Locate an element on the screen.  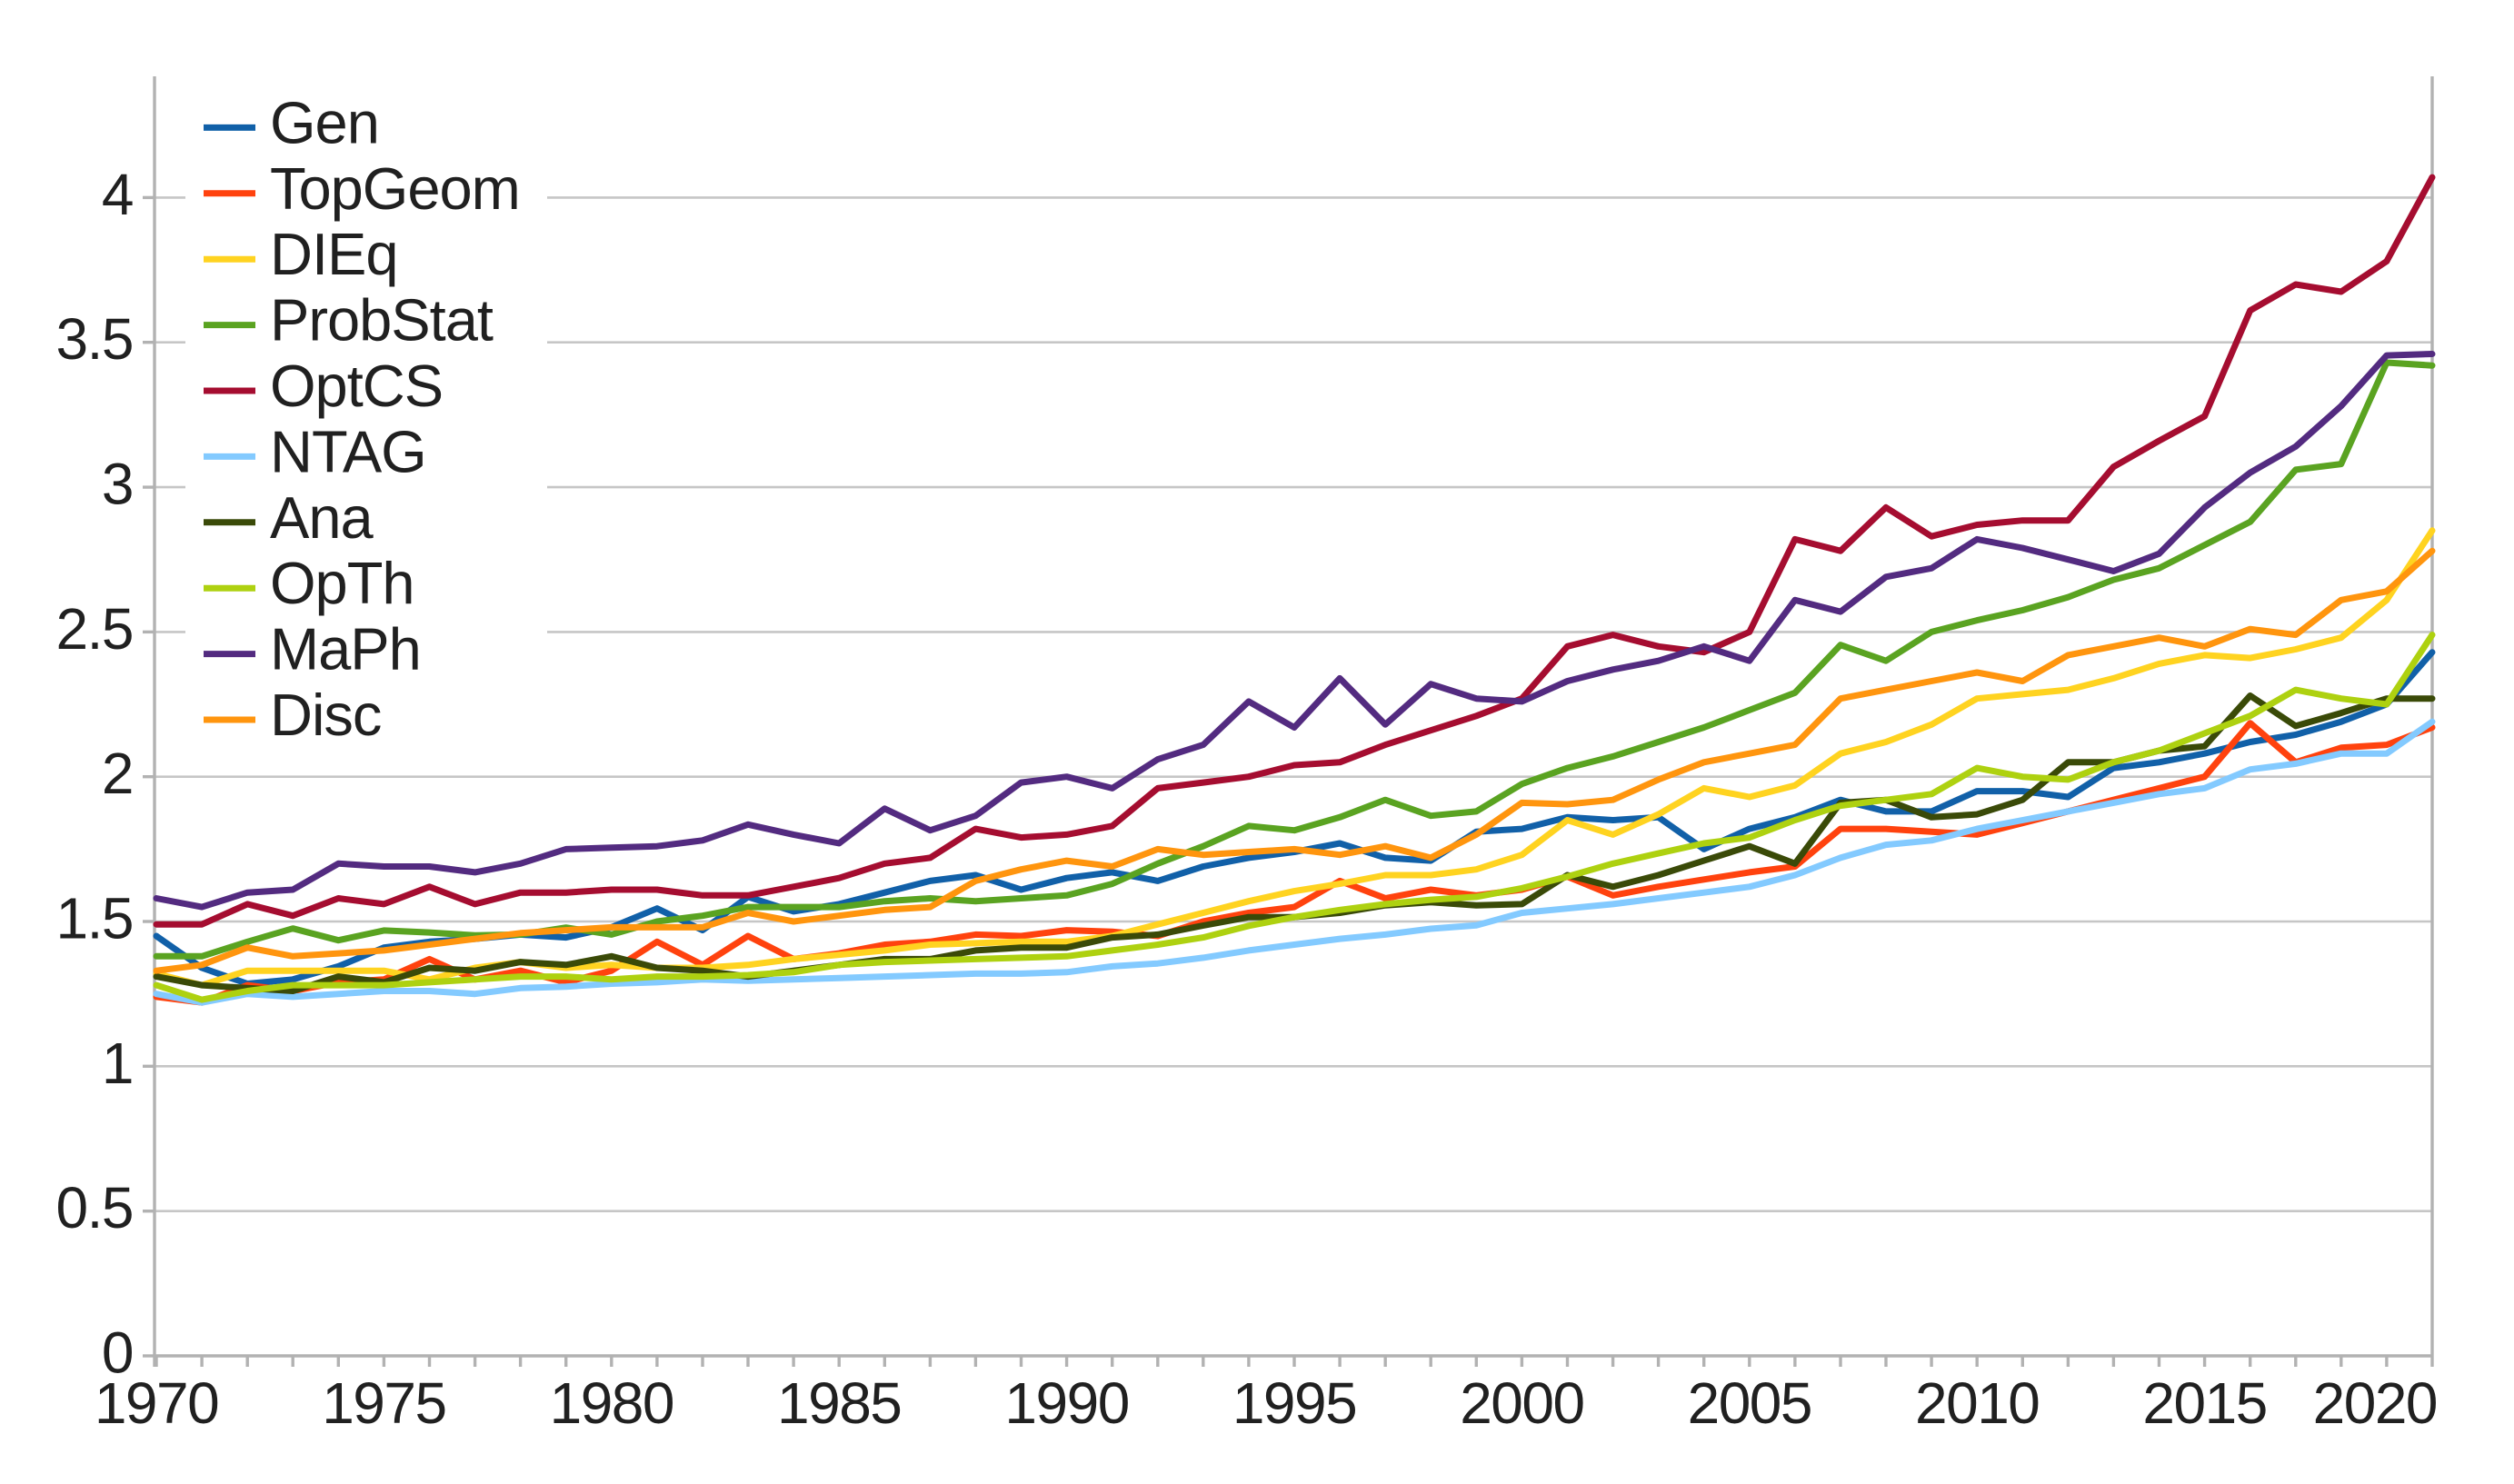
svg-text: 1970 is located at coordinates (156, 1403).